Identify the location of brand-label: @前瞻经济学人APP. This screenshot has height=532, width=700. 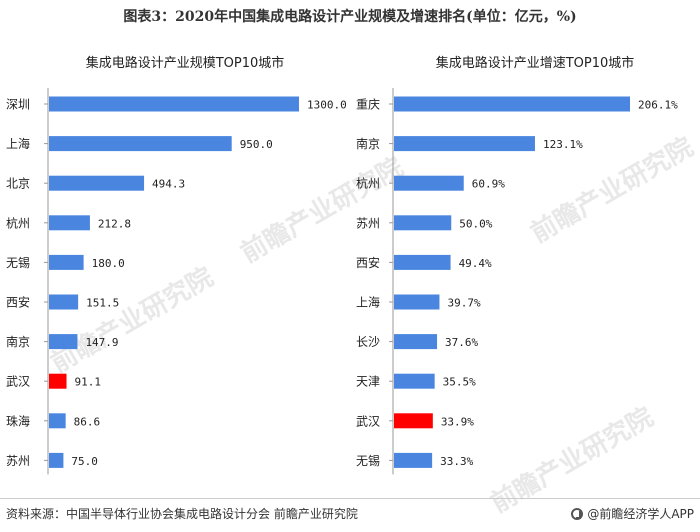
(640, 514).